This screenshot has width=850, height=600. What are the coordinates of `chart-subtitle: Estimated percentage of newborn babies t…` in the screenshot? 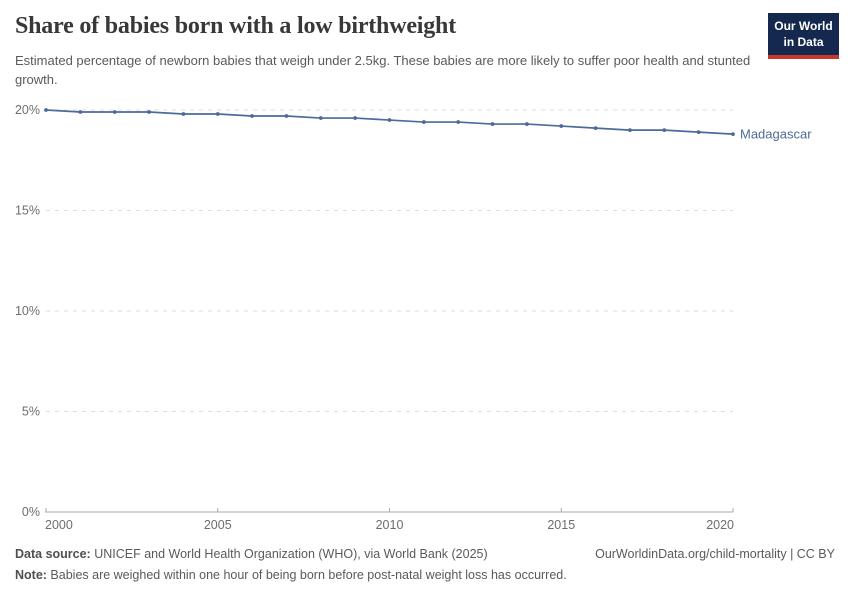 It's located at (383, 70).